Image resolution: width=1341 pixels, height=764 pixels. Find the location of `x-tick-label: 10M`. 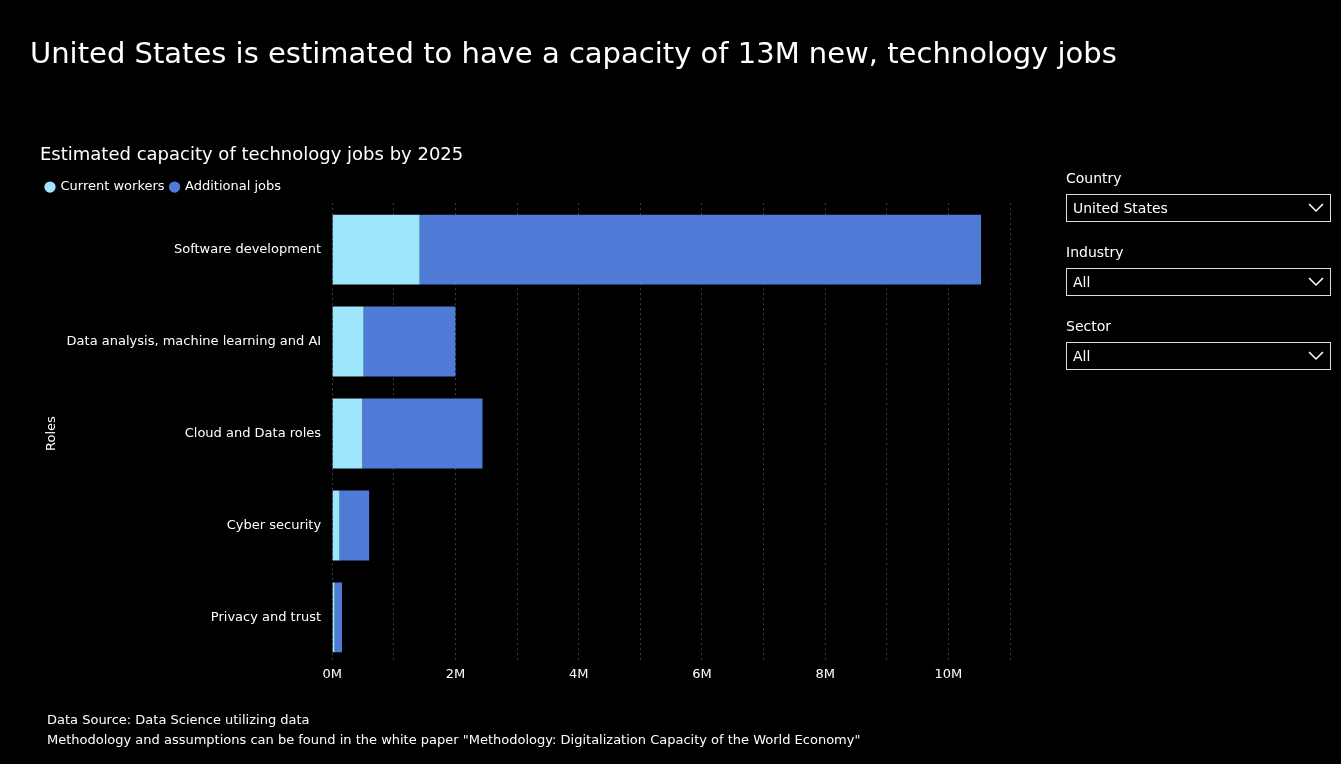

x-tick-label: 10M is located at coordinates (948, 673).